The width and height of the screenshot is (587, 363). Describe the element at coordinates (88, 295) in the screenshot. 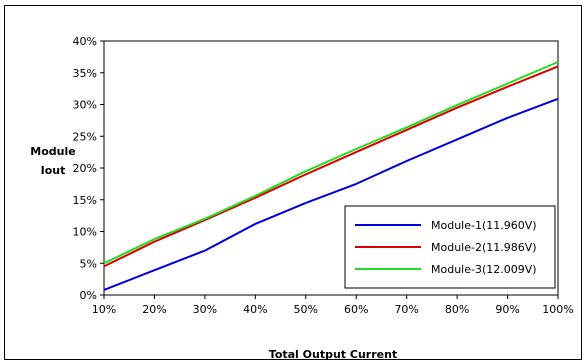

I see `y-tick-label: 0%` at that location.